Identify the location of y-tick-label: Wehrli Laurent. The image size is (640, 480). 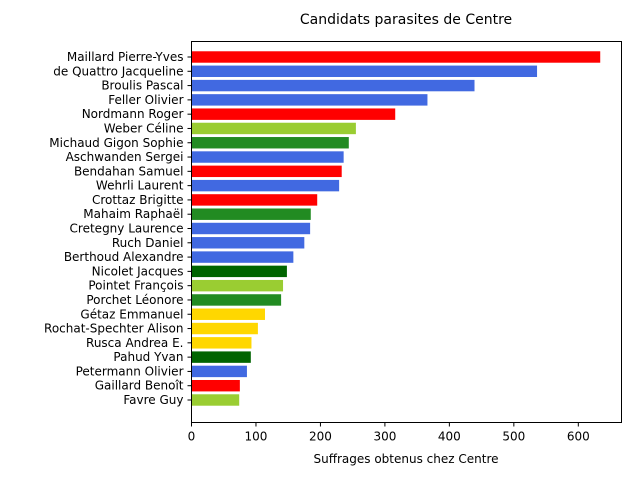
(140, 186).